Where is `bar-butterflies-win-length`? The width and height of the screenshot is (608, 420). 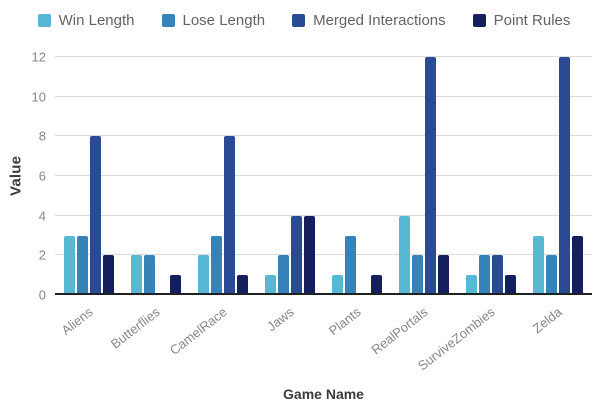 bar-butterflies-win-length is located at coordinates (136, 275).